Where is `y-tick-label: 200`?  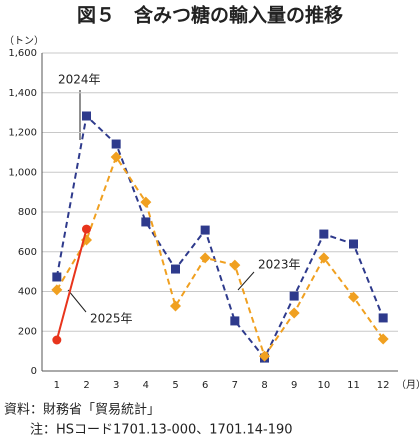 y-tick-label: 200 is located at coordinates (27, 331).